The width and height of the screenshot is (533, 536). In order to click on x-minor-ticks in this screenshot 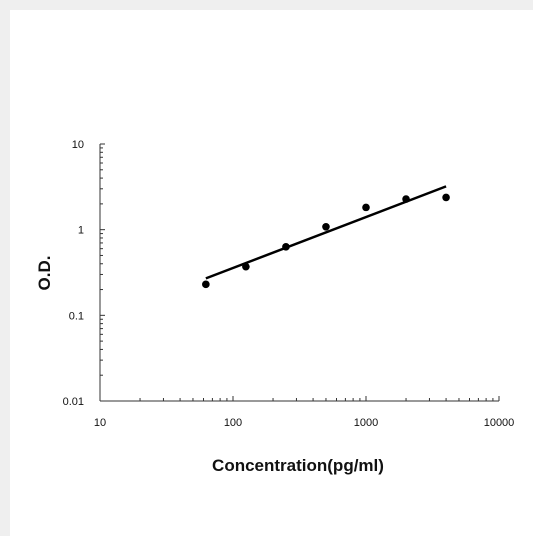, I will do `click(299, 398)`.